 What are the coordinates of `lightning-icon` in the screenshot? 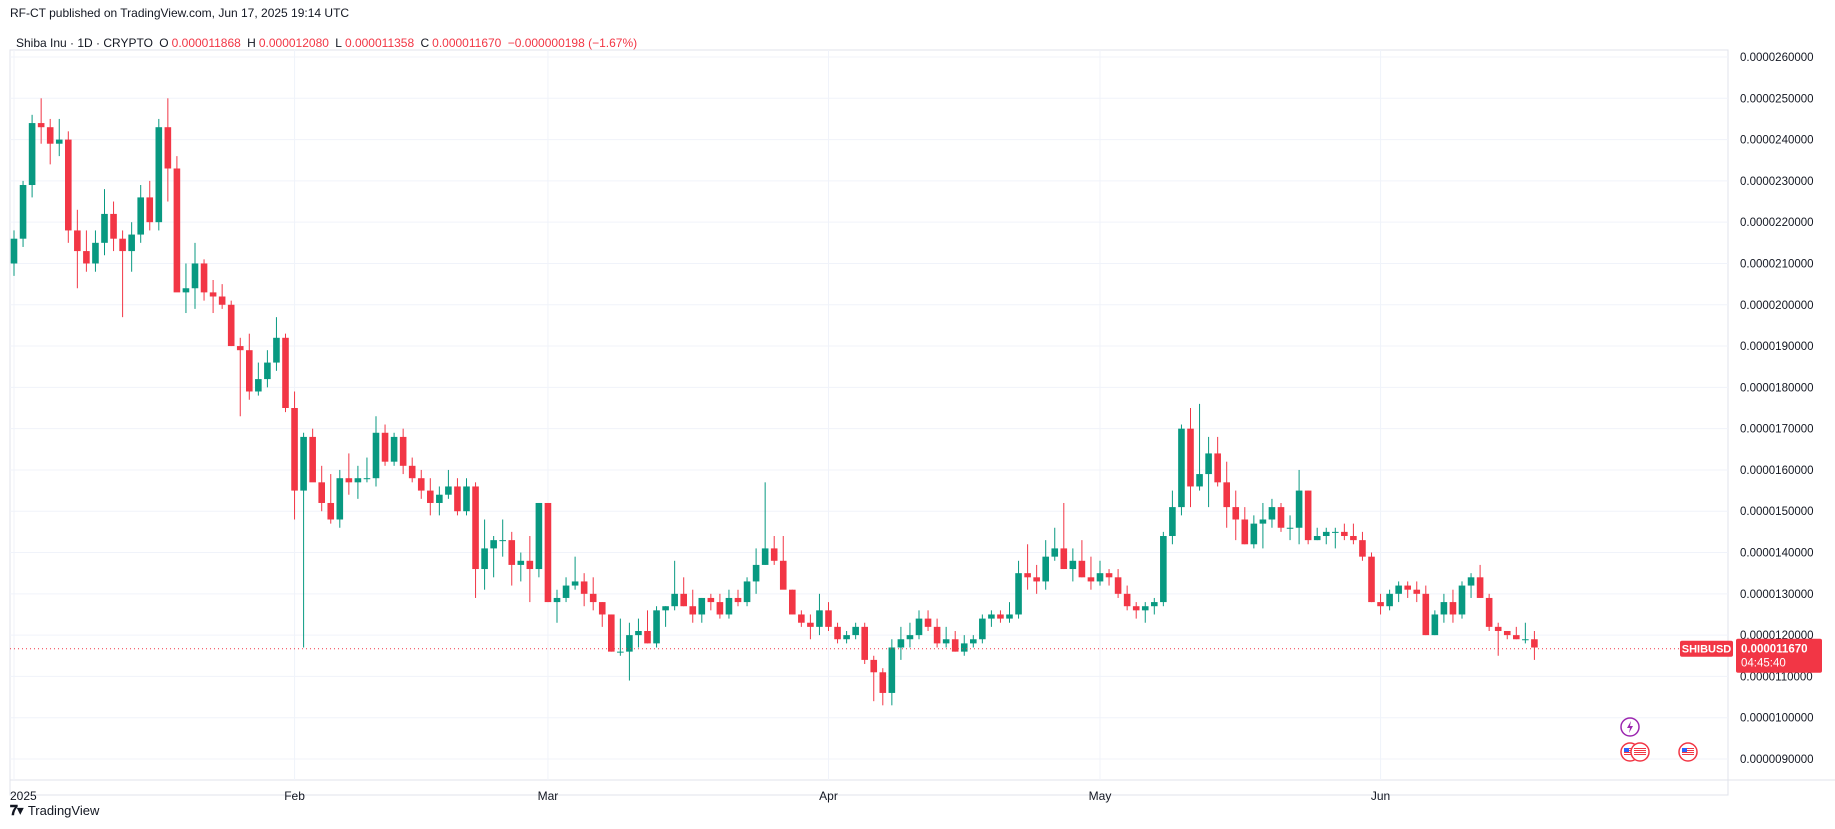 It's located at (1630, 727).